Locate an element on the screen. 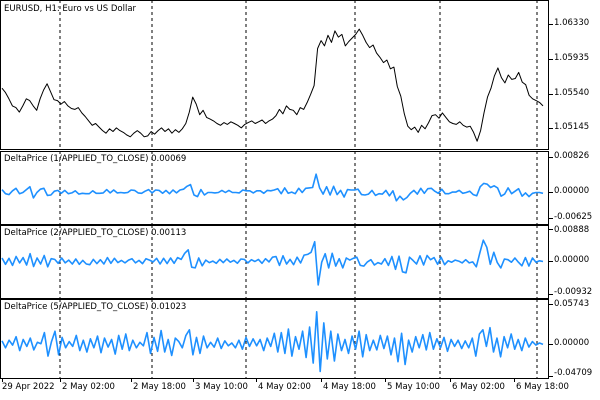 This screenshot has height=400, width=600. price-axis-label: -0.04709 is located at coordinates (573, 373).